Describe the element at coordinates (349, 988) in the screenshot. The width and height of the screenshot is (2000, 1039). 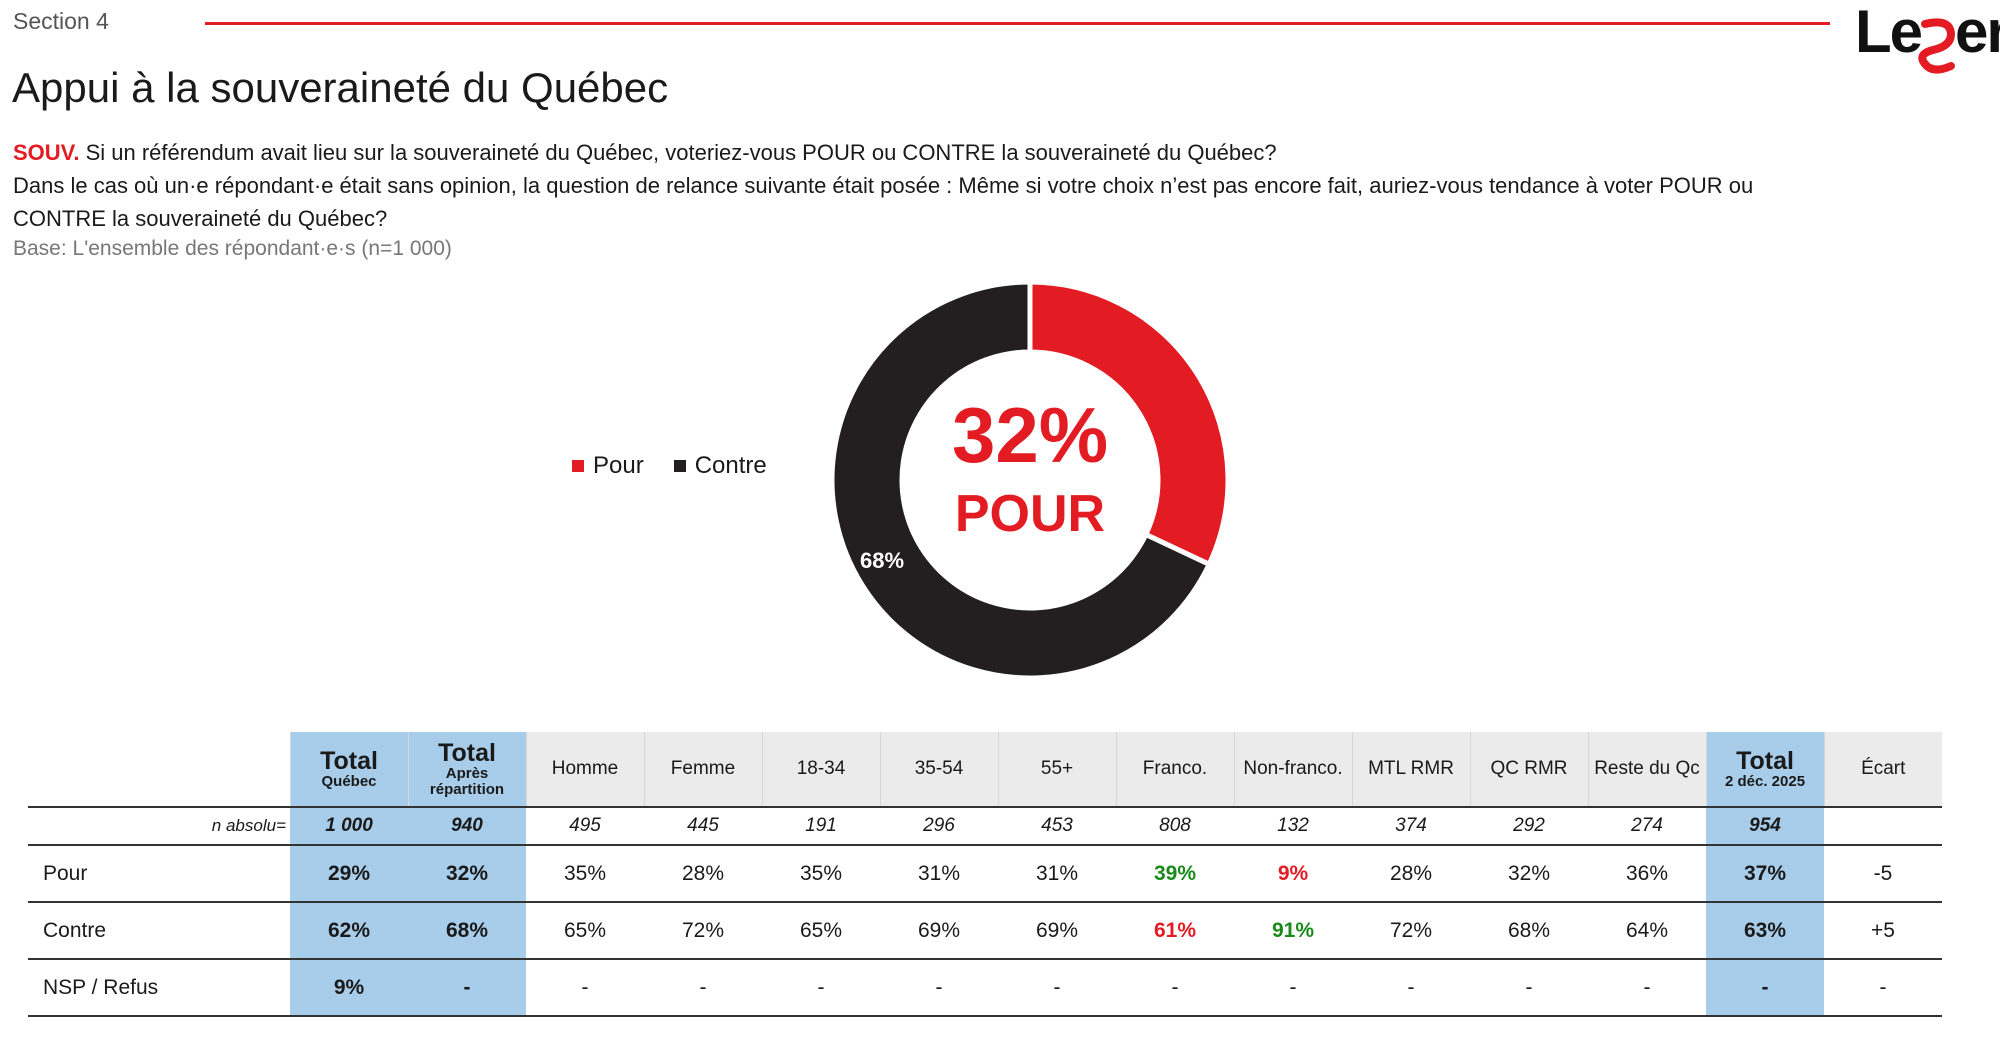
I see `table-cell: 9%` at that location.